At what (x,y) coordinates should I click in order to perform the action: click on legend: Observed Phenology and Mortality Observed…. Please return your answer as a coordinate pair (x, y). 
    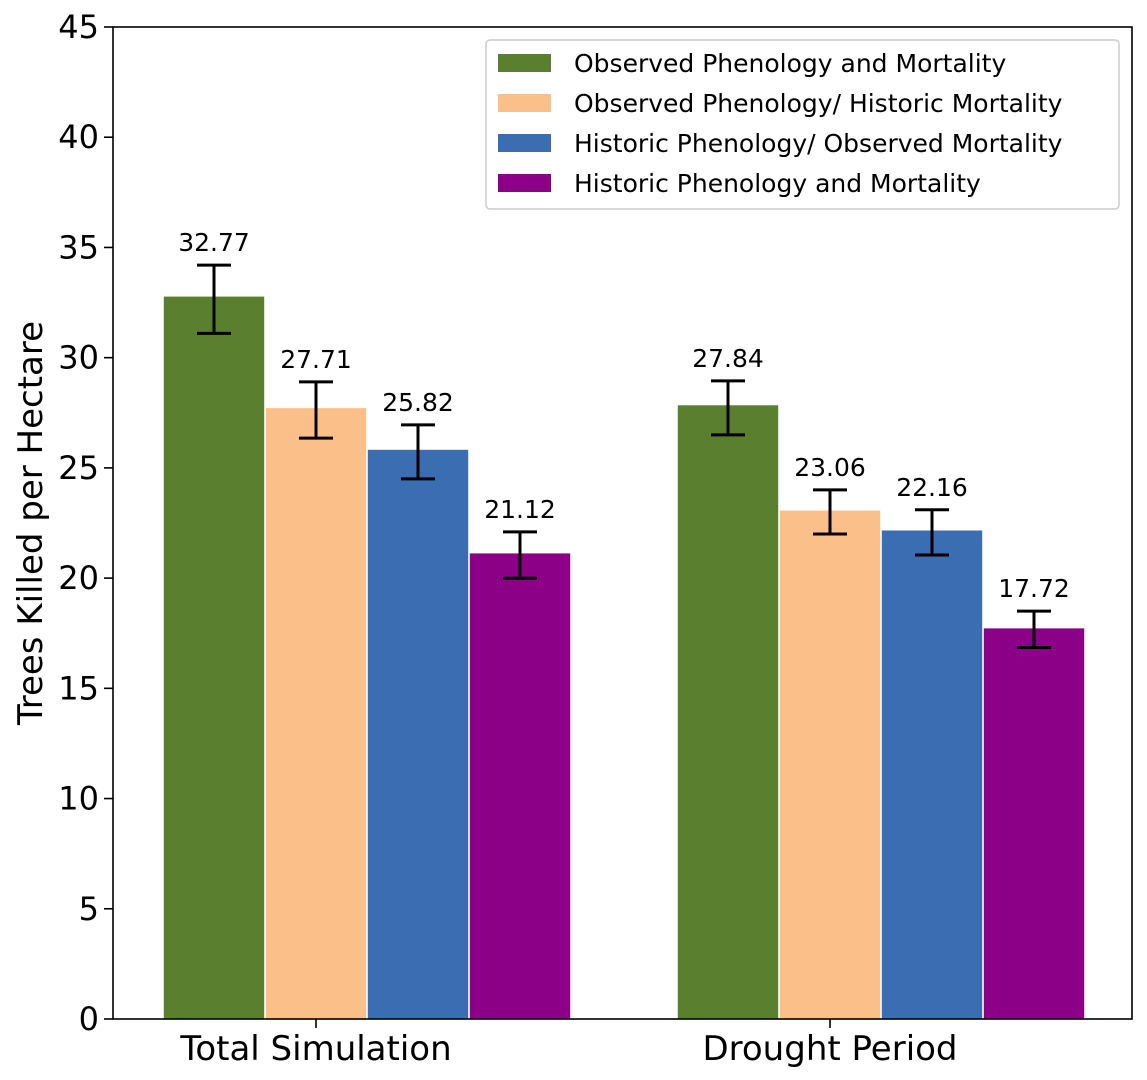
    Looking at the image, I should click on (802, 124).